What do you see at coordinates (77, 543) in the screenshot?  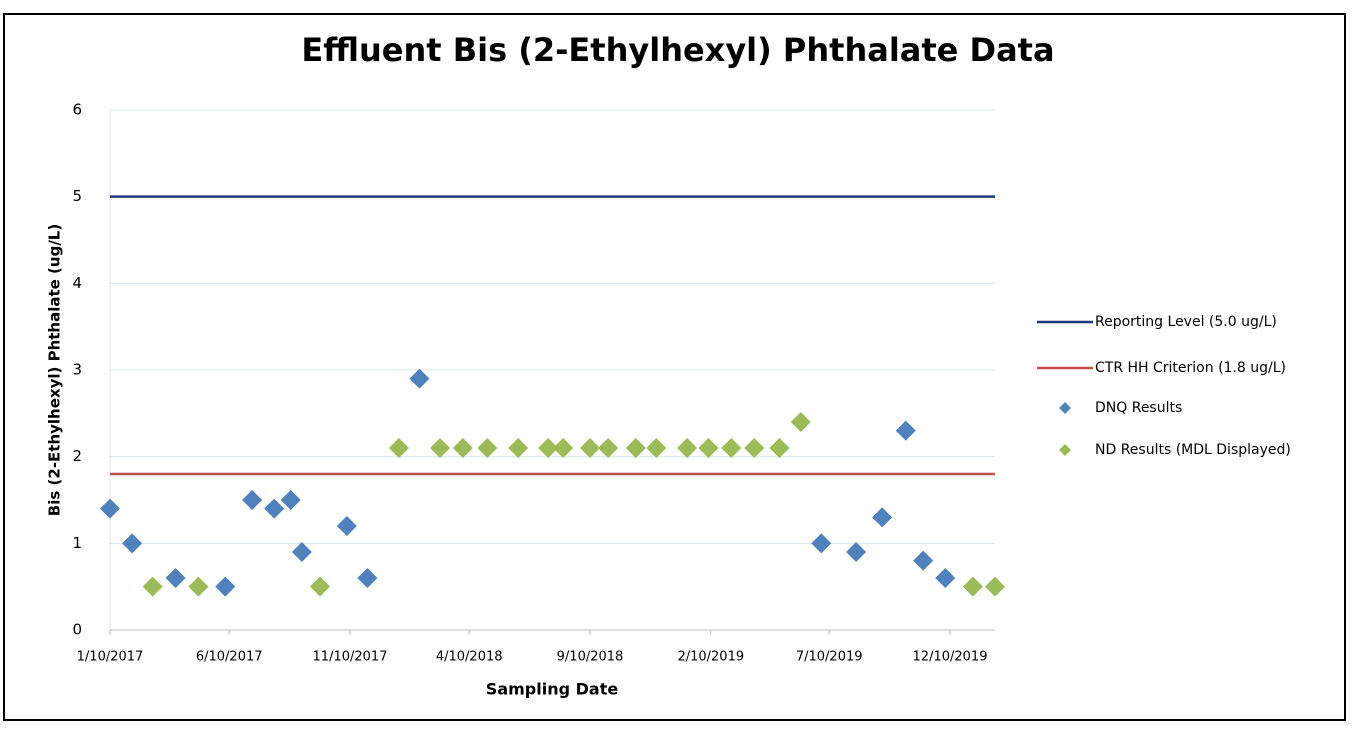 I see `y-tick-label: 1` at bounding box center [77, 543].